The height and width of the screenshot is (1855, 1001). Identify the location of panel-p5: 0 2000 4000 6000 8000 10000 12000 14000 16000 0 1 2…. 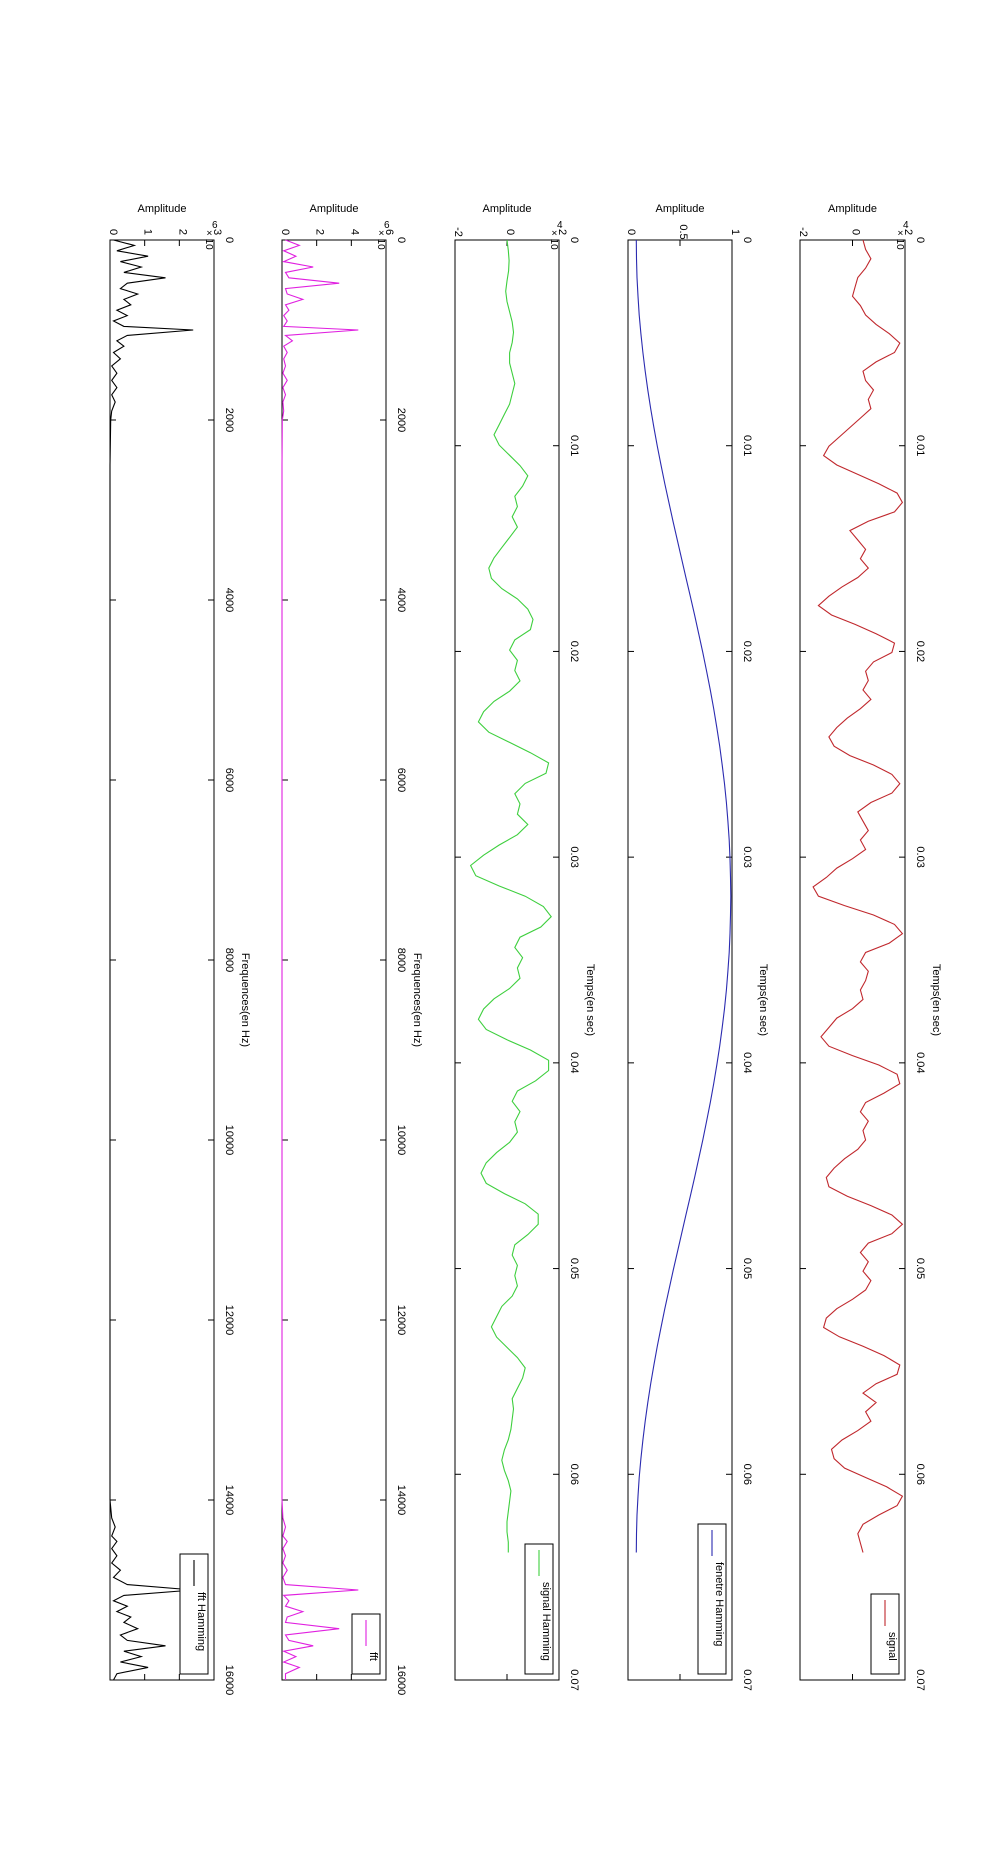
(179, 949).